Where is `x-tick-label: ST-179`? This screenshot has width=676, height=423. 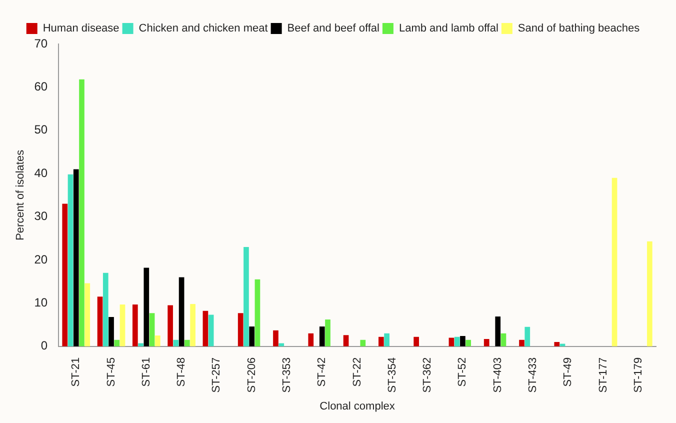 x-tick-label: ST-179 is located at coordinates (638, 375).